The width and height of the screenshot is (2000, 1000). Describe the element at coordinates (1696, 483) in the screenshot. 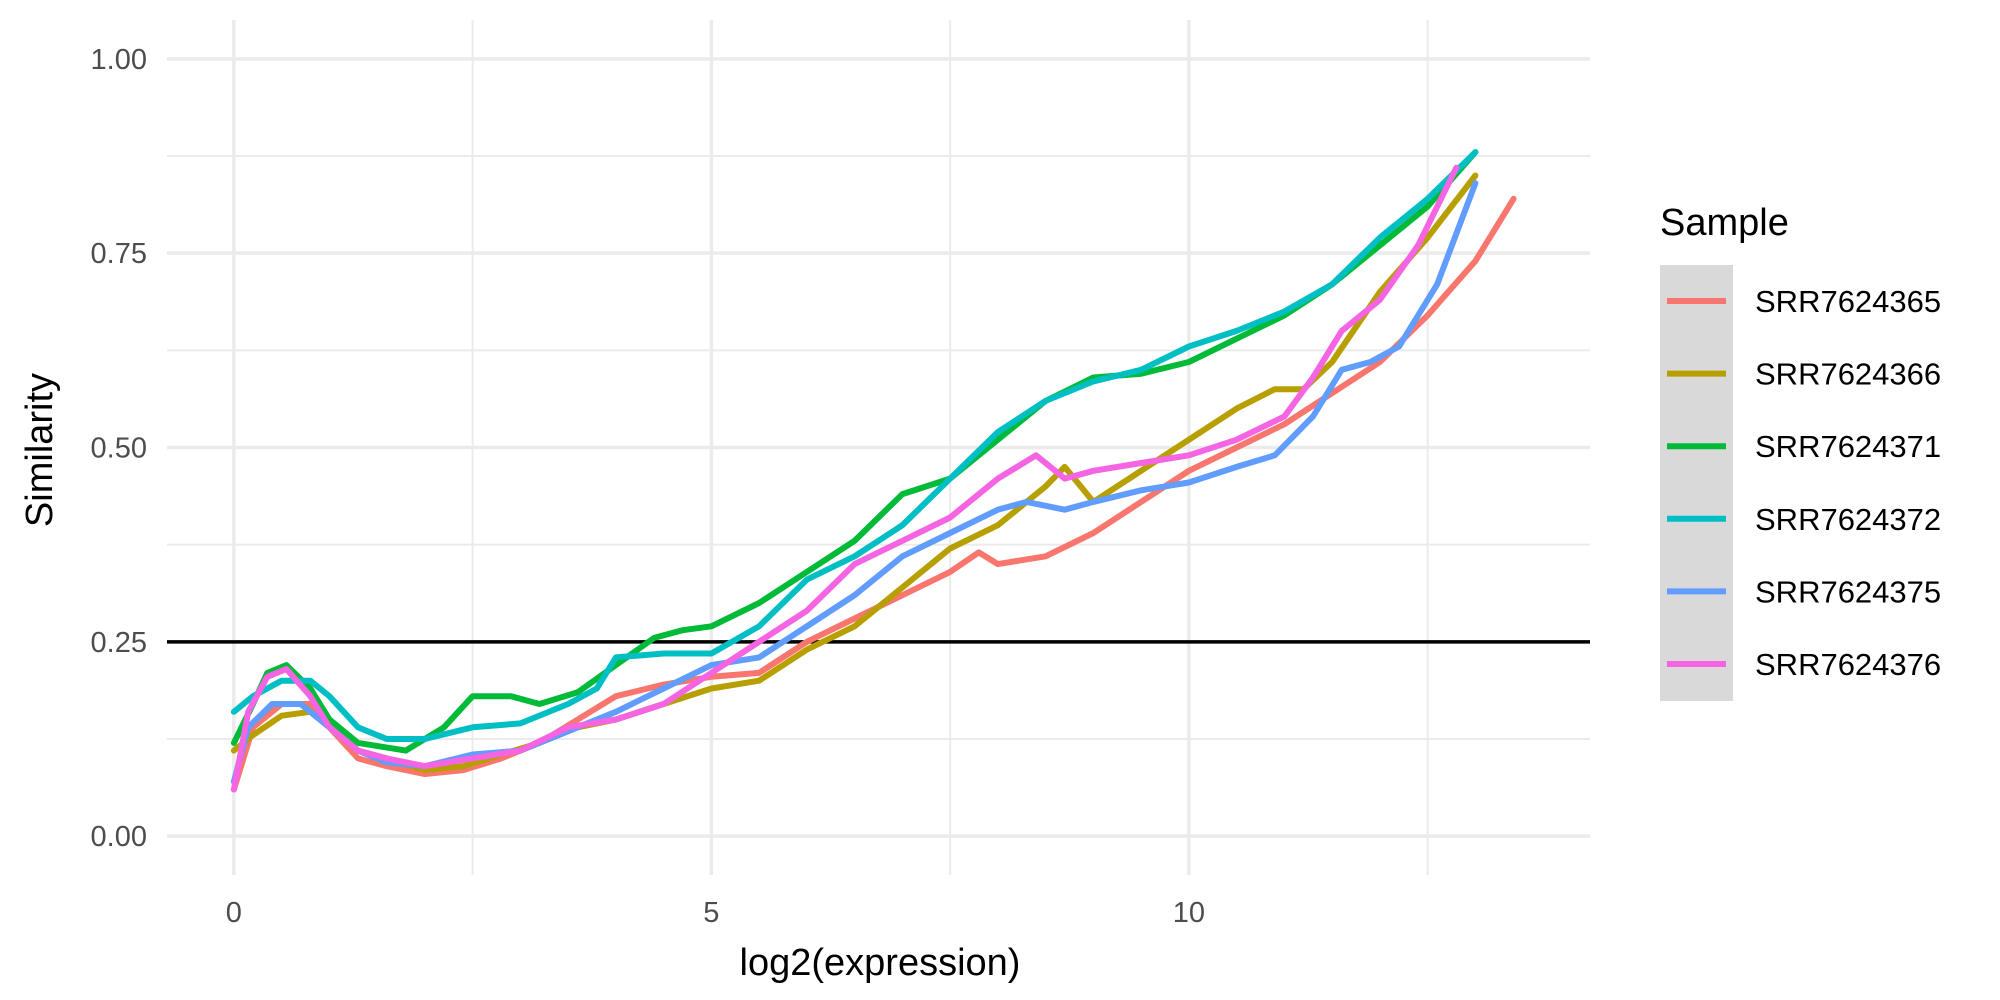

I see `legend-key-background` at that location.